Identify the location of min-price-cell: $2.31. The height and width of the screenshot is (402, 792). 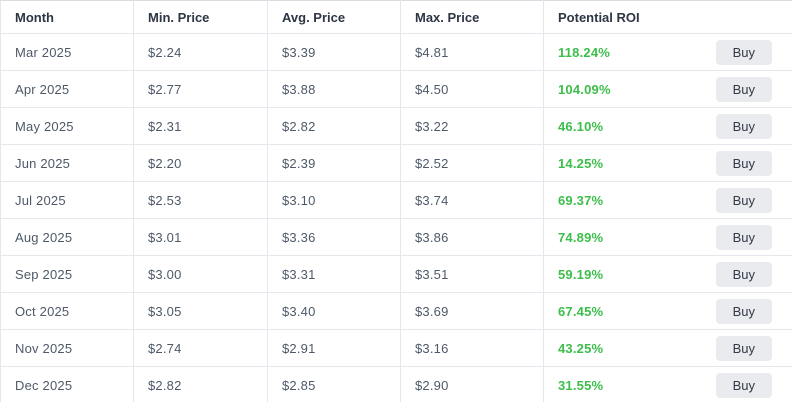
(200, 126).